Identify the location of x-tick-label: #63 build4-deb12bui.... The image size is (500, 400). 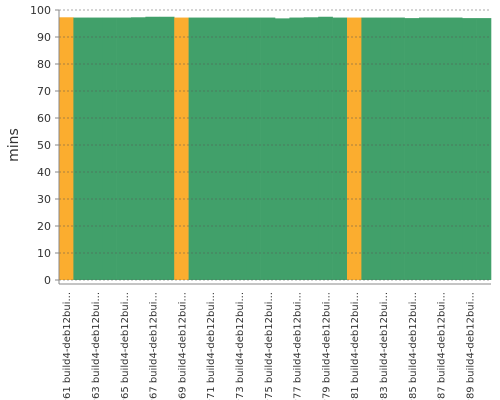
(96, 346).